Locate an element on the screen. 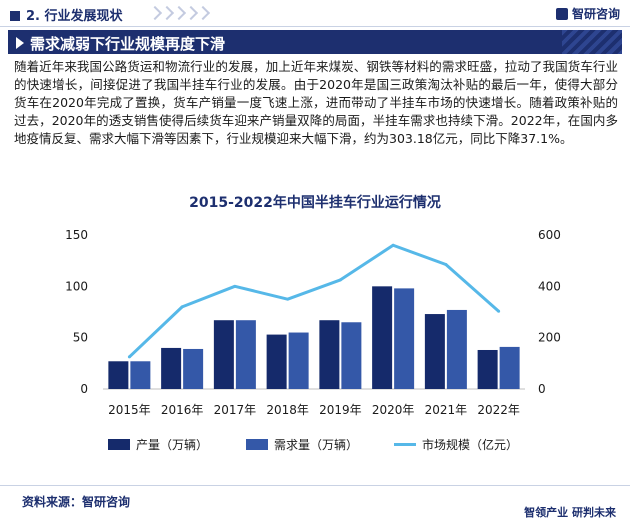  legend-label-demand: 需求量（万辆） is located at coordinates (316, 445).